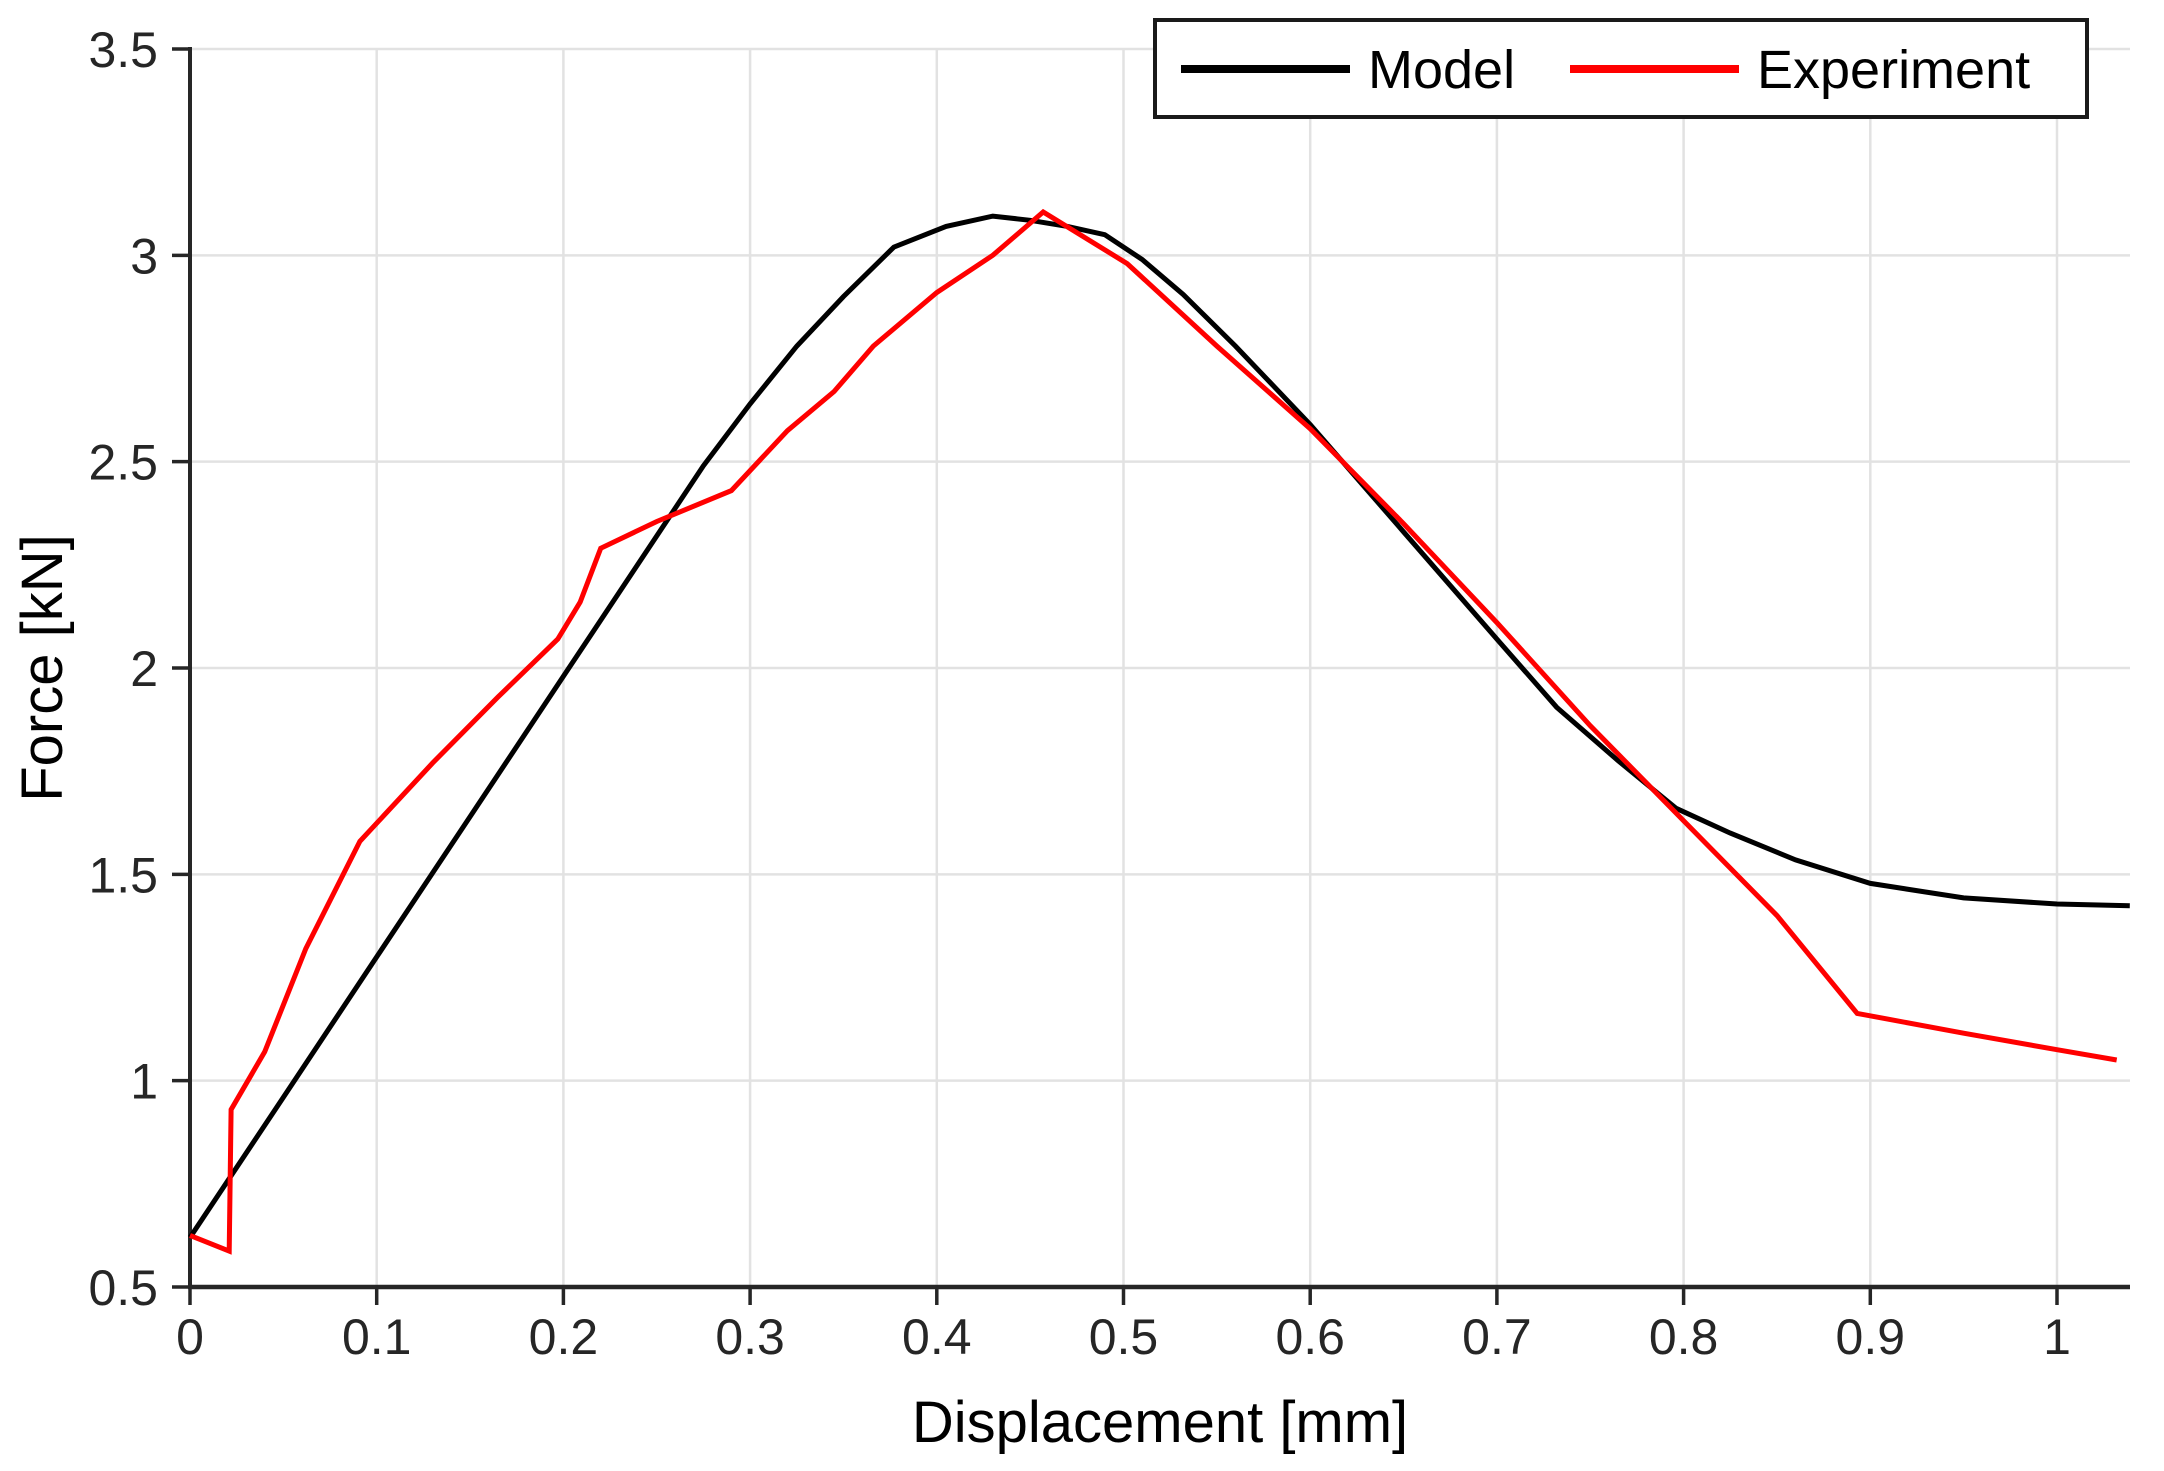 The image size is (2164, 1471). Describe the element at coordinates (123, 875) in the screenshot. I see `y-tick-label: 1.5` at that location.